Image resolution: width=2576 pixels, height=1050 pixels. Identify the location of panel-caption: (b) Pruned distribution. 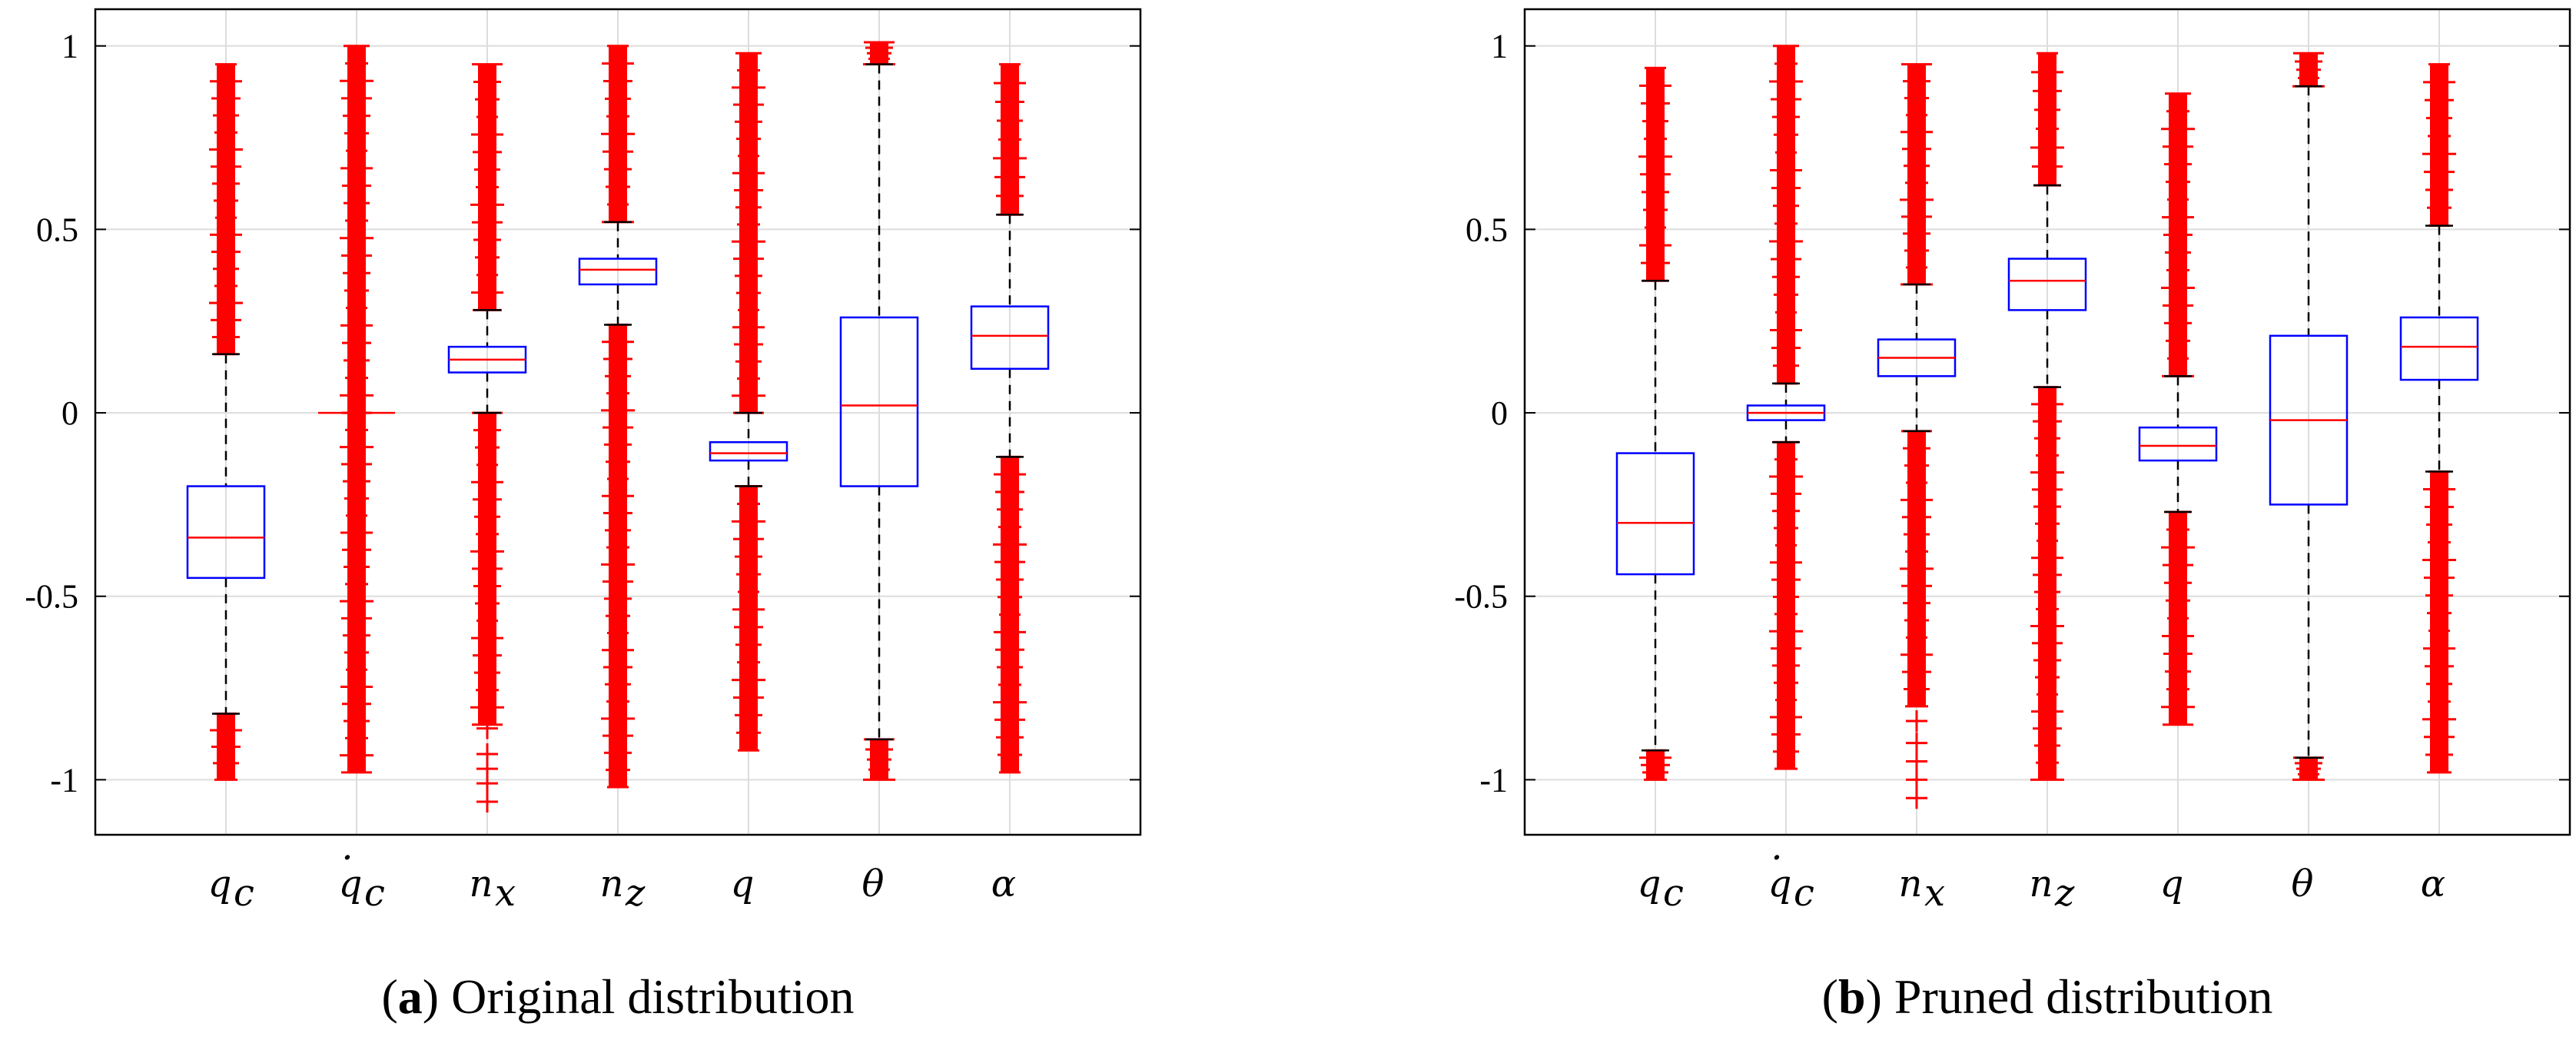
(2047, 996).